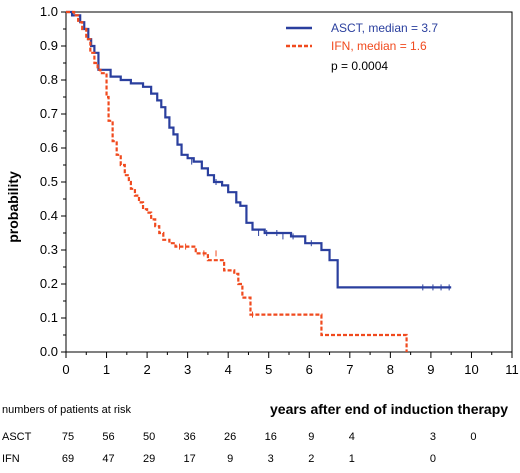 The height and width of the screenshot is (473, 520). What do you see at coordinates (379, 46) in the screenshot?
I see `legend-label-ifn: IFN, median = 1.6` at bounding box center [379, 46].